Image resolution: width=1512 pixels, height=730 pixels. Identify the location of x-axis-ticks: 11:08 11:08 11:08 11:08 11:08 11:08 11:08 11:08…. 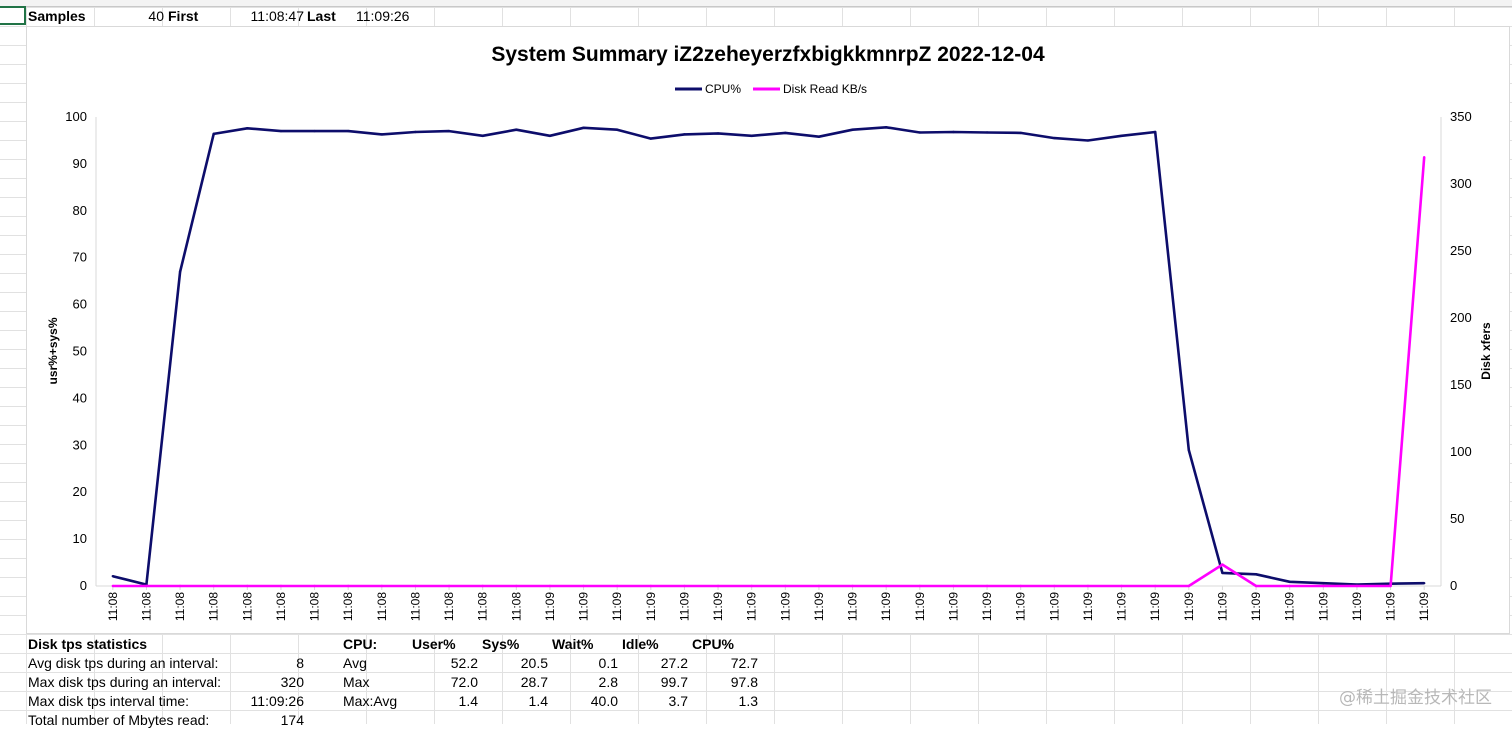
(768, 603).